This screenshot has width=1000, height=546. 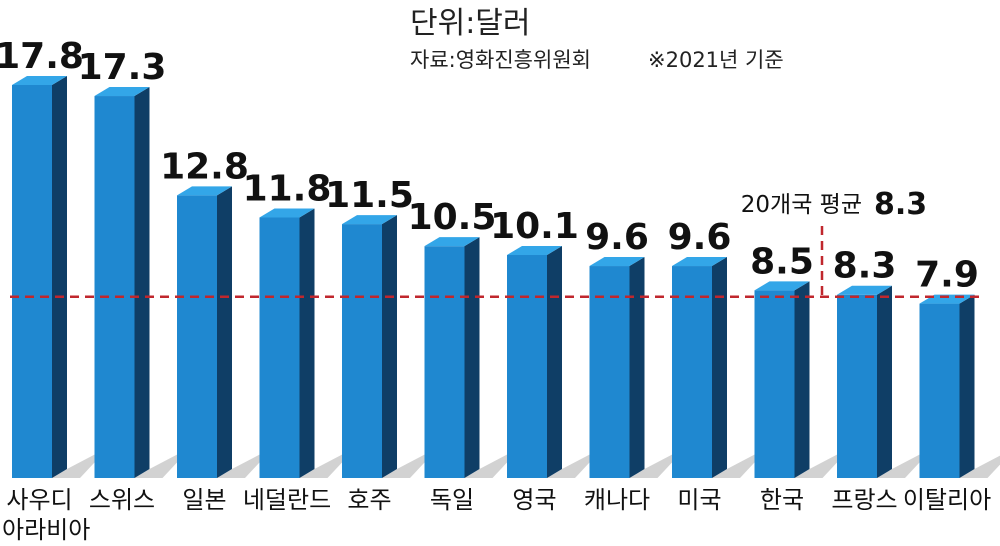 What do you see at coordinates (204, 500) in the screenshot?
I see `tick-label: 일본` at bounding box center [204, 500].